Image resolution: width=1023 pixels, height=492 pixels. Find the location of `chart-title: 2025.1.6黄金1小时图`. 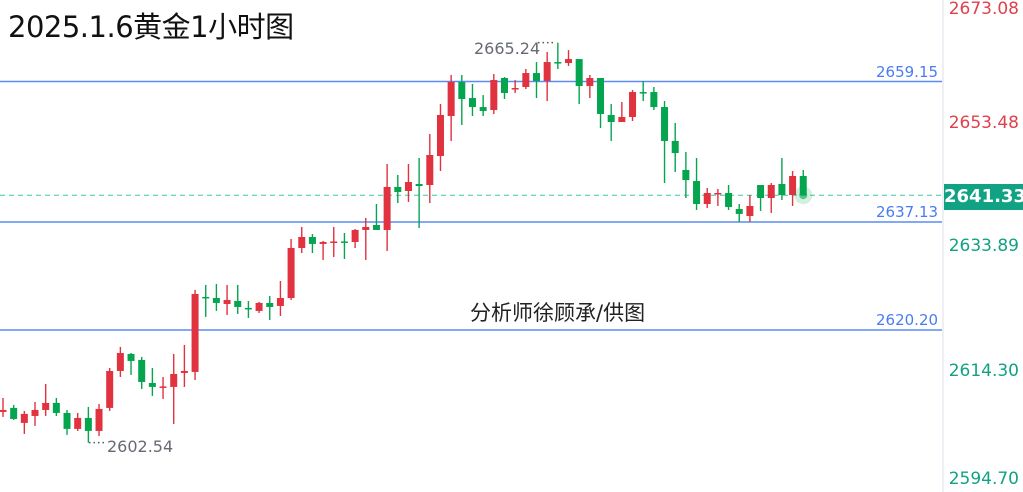

chart-title: 2025.1.6黄金1小时图 is located at coordinates (151, 27).